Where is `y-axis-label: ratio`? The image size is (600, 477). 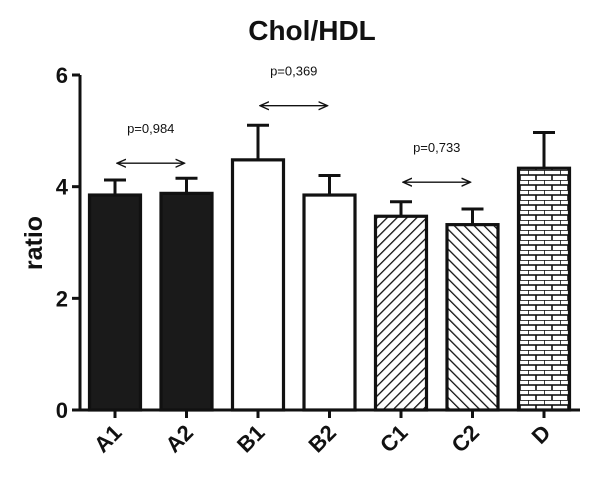
y-axis-label: ratio is located at coordinates (34, 243).